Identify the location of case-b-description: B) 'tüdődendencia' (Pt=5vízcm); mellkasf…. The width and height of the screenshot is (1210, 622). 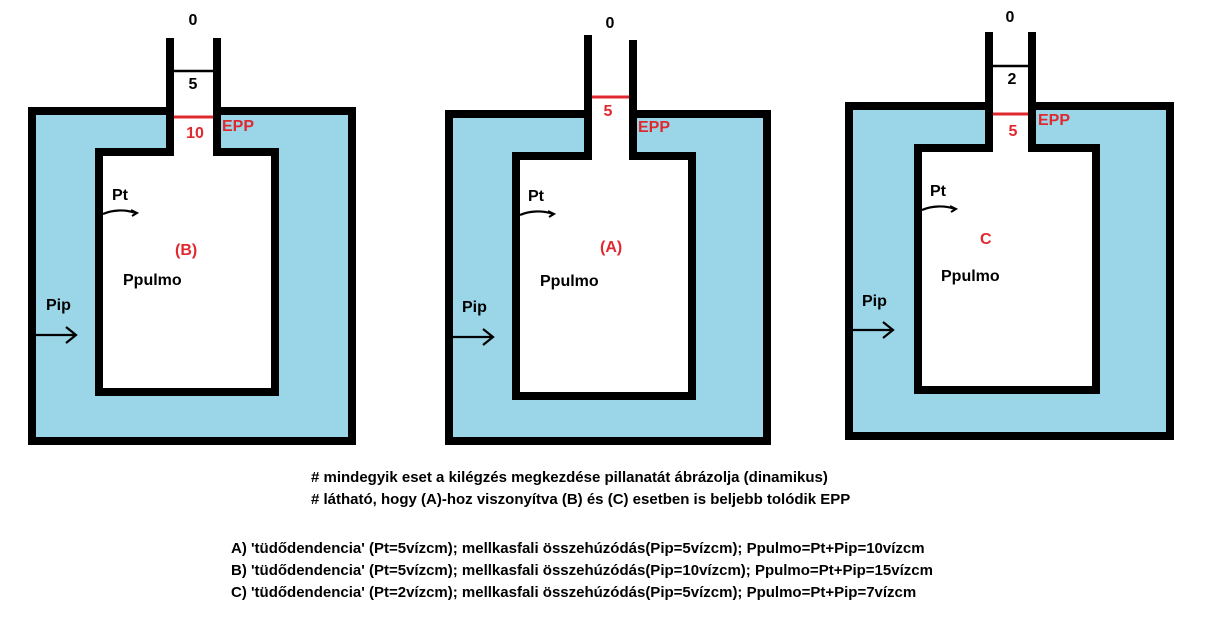
(582, 570).